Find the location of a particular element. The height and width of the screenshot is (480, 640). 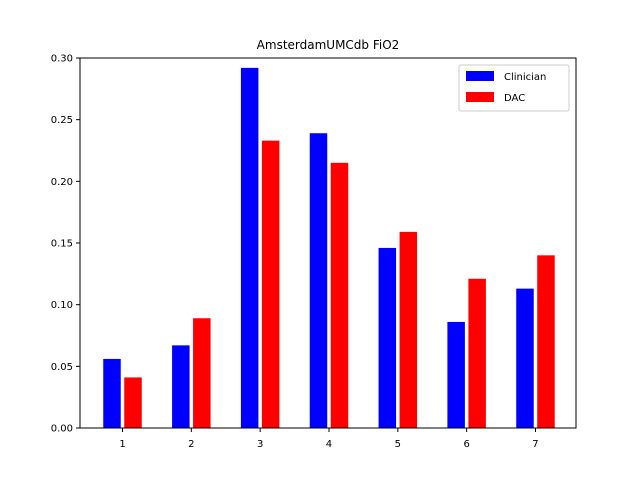

y-tick-label: 0.15 is located at coordinates (62, 244).